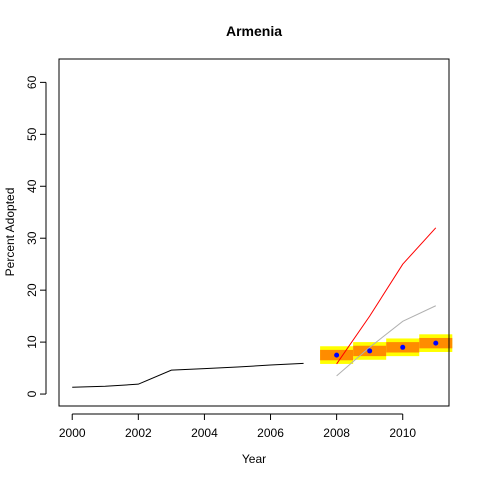  Describe the element at coordinates (402, 433) in the screenshot. I see `x-tick-label: 2010` at that location.